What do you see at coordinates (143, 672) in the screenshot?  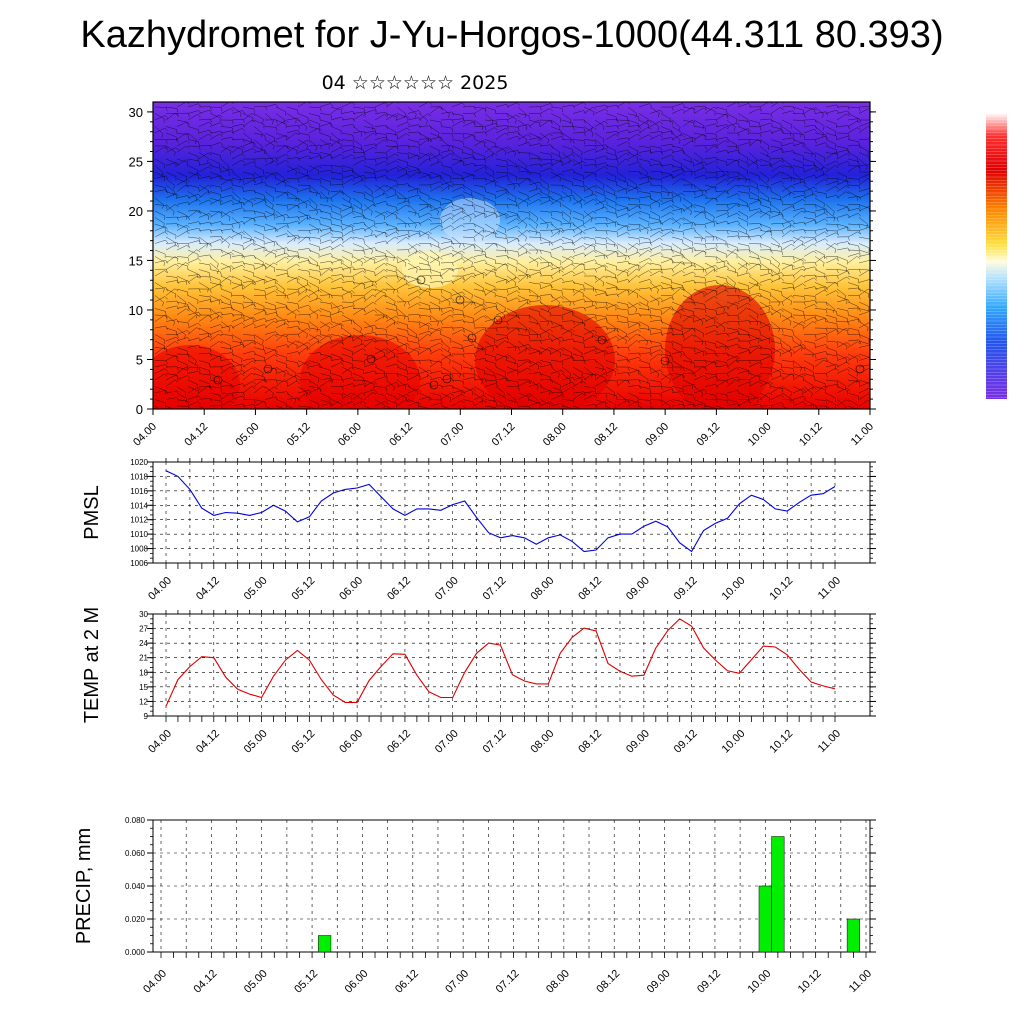 I see `y-tick-label: 18` at bounding box center [143, 672].